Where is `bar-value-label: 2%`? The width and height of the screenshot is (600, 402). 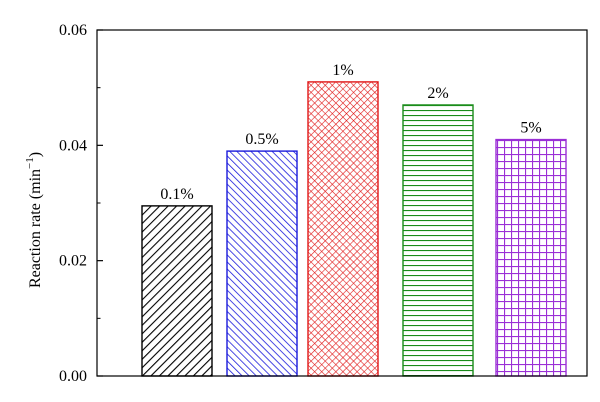 bar-value-label: 2% is located at coordinates (437, 93).